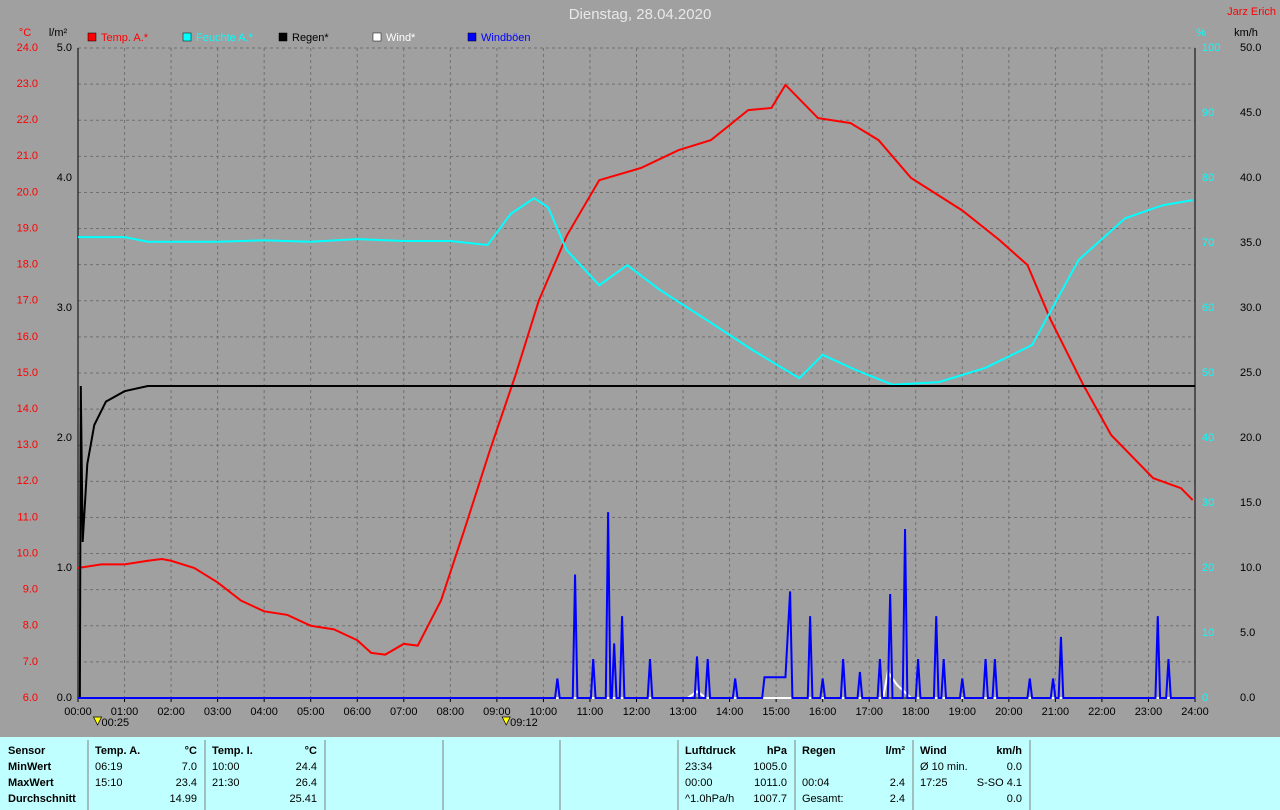 This screenshot has height=810, width=1280. I want to click on table-cell: ^1.0hPa/h, so click(709, 799).